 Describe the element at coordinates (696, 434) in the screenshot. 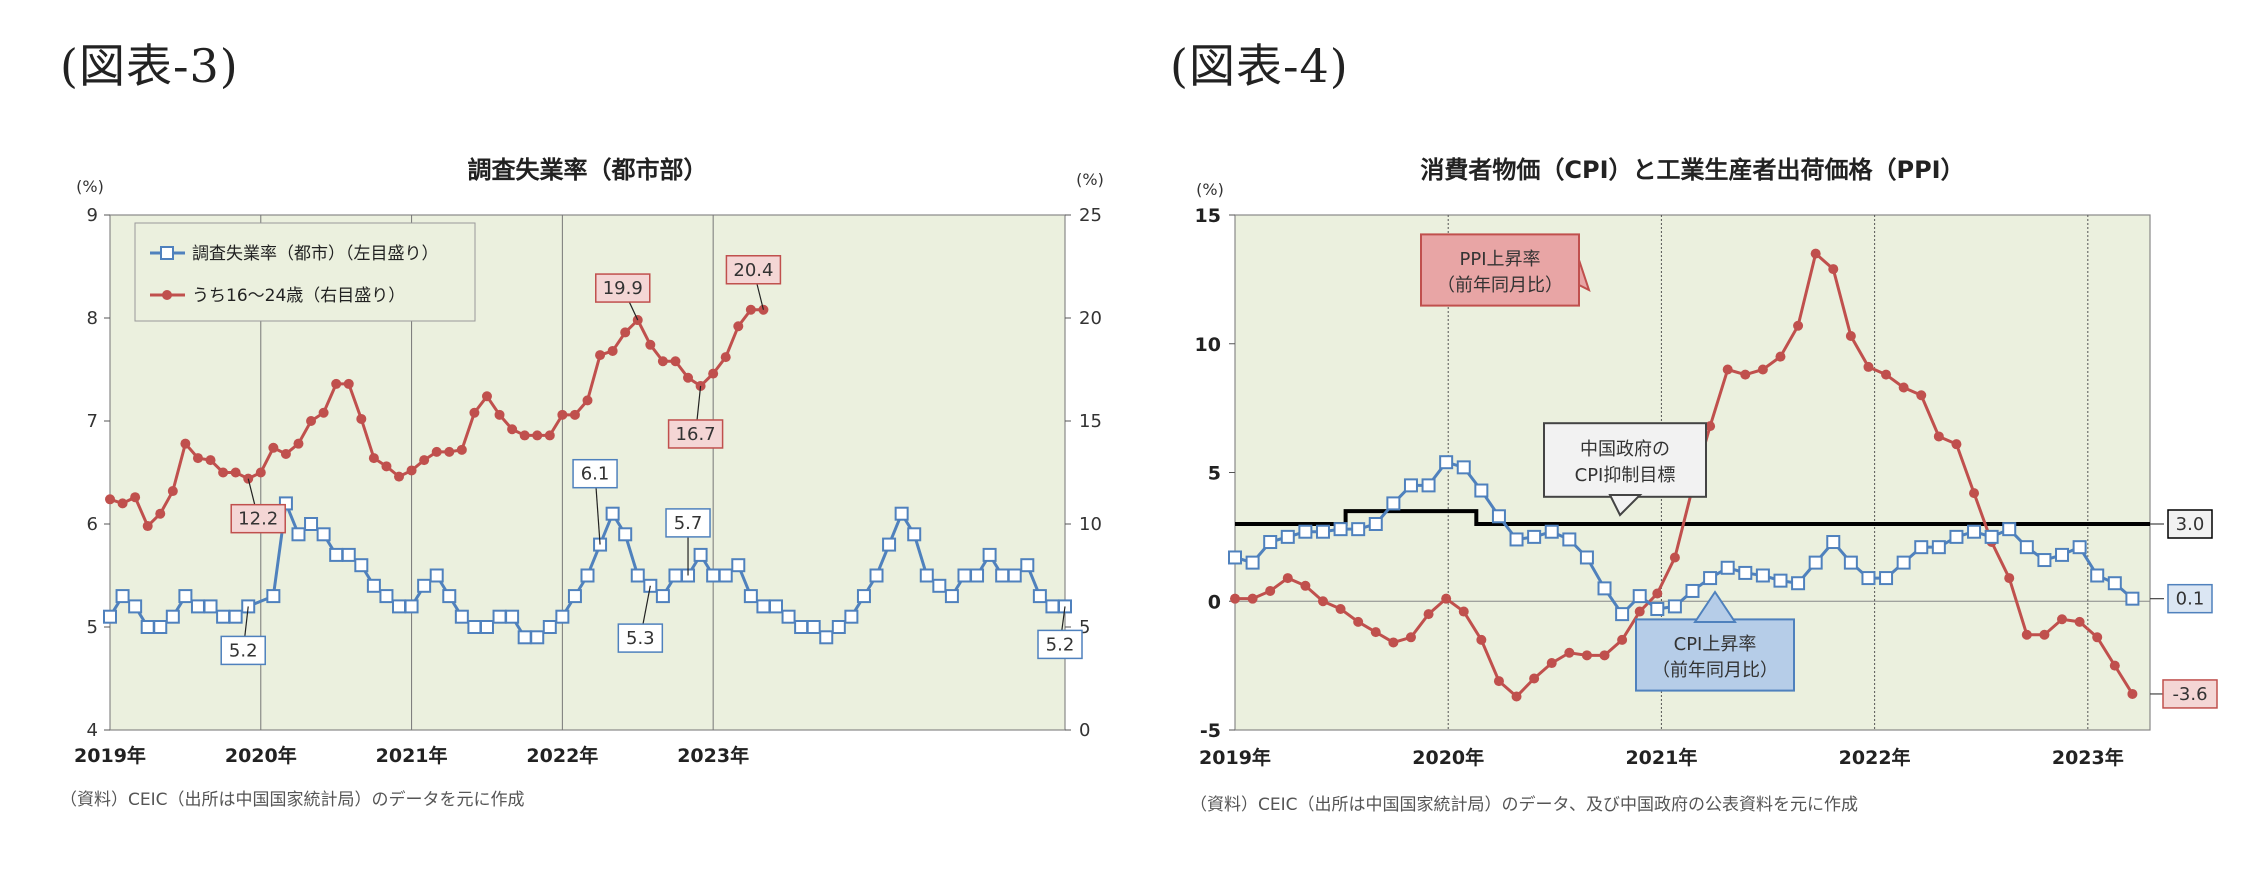

I see `youth-annotation: 16.7` at that location.